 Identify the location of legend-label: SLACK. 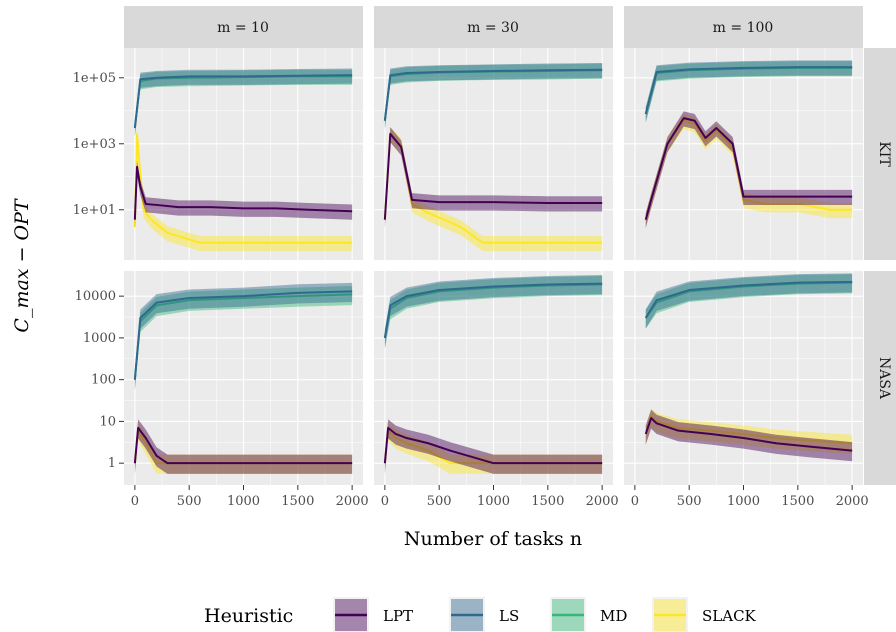
(729, 616).